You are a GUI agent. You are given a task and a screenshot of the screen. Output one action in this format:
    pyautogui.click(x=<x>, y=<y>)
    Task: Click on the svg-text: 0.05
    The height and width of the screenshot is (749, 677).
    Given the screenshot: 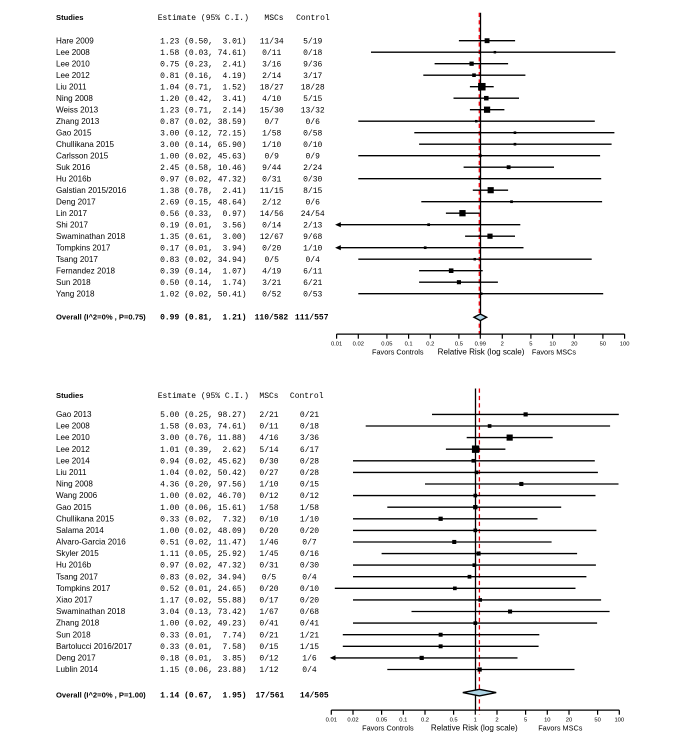 What is the action you would take?
    pyautogui.click(x=386, y=345)
    